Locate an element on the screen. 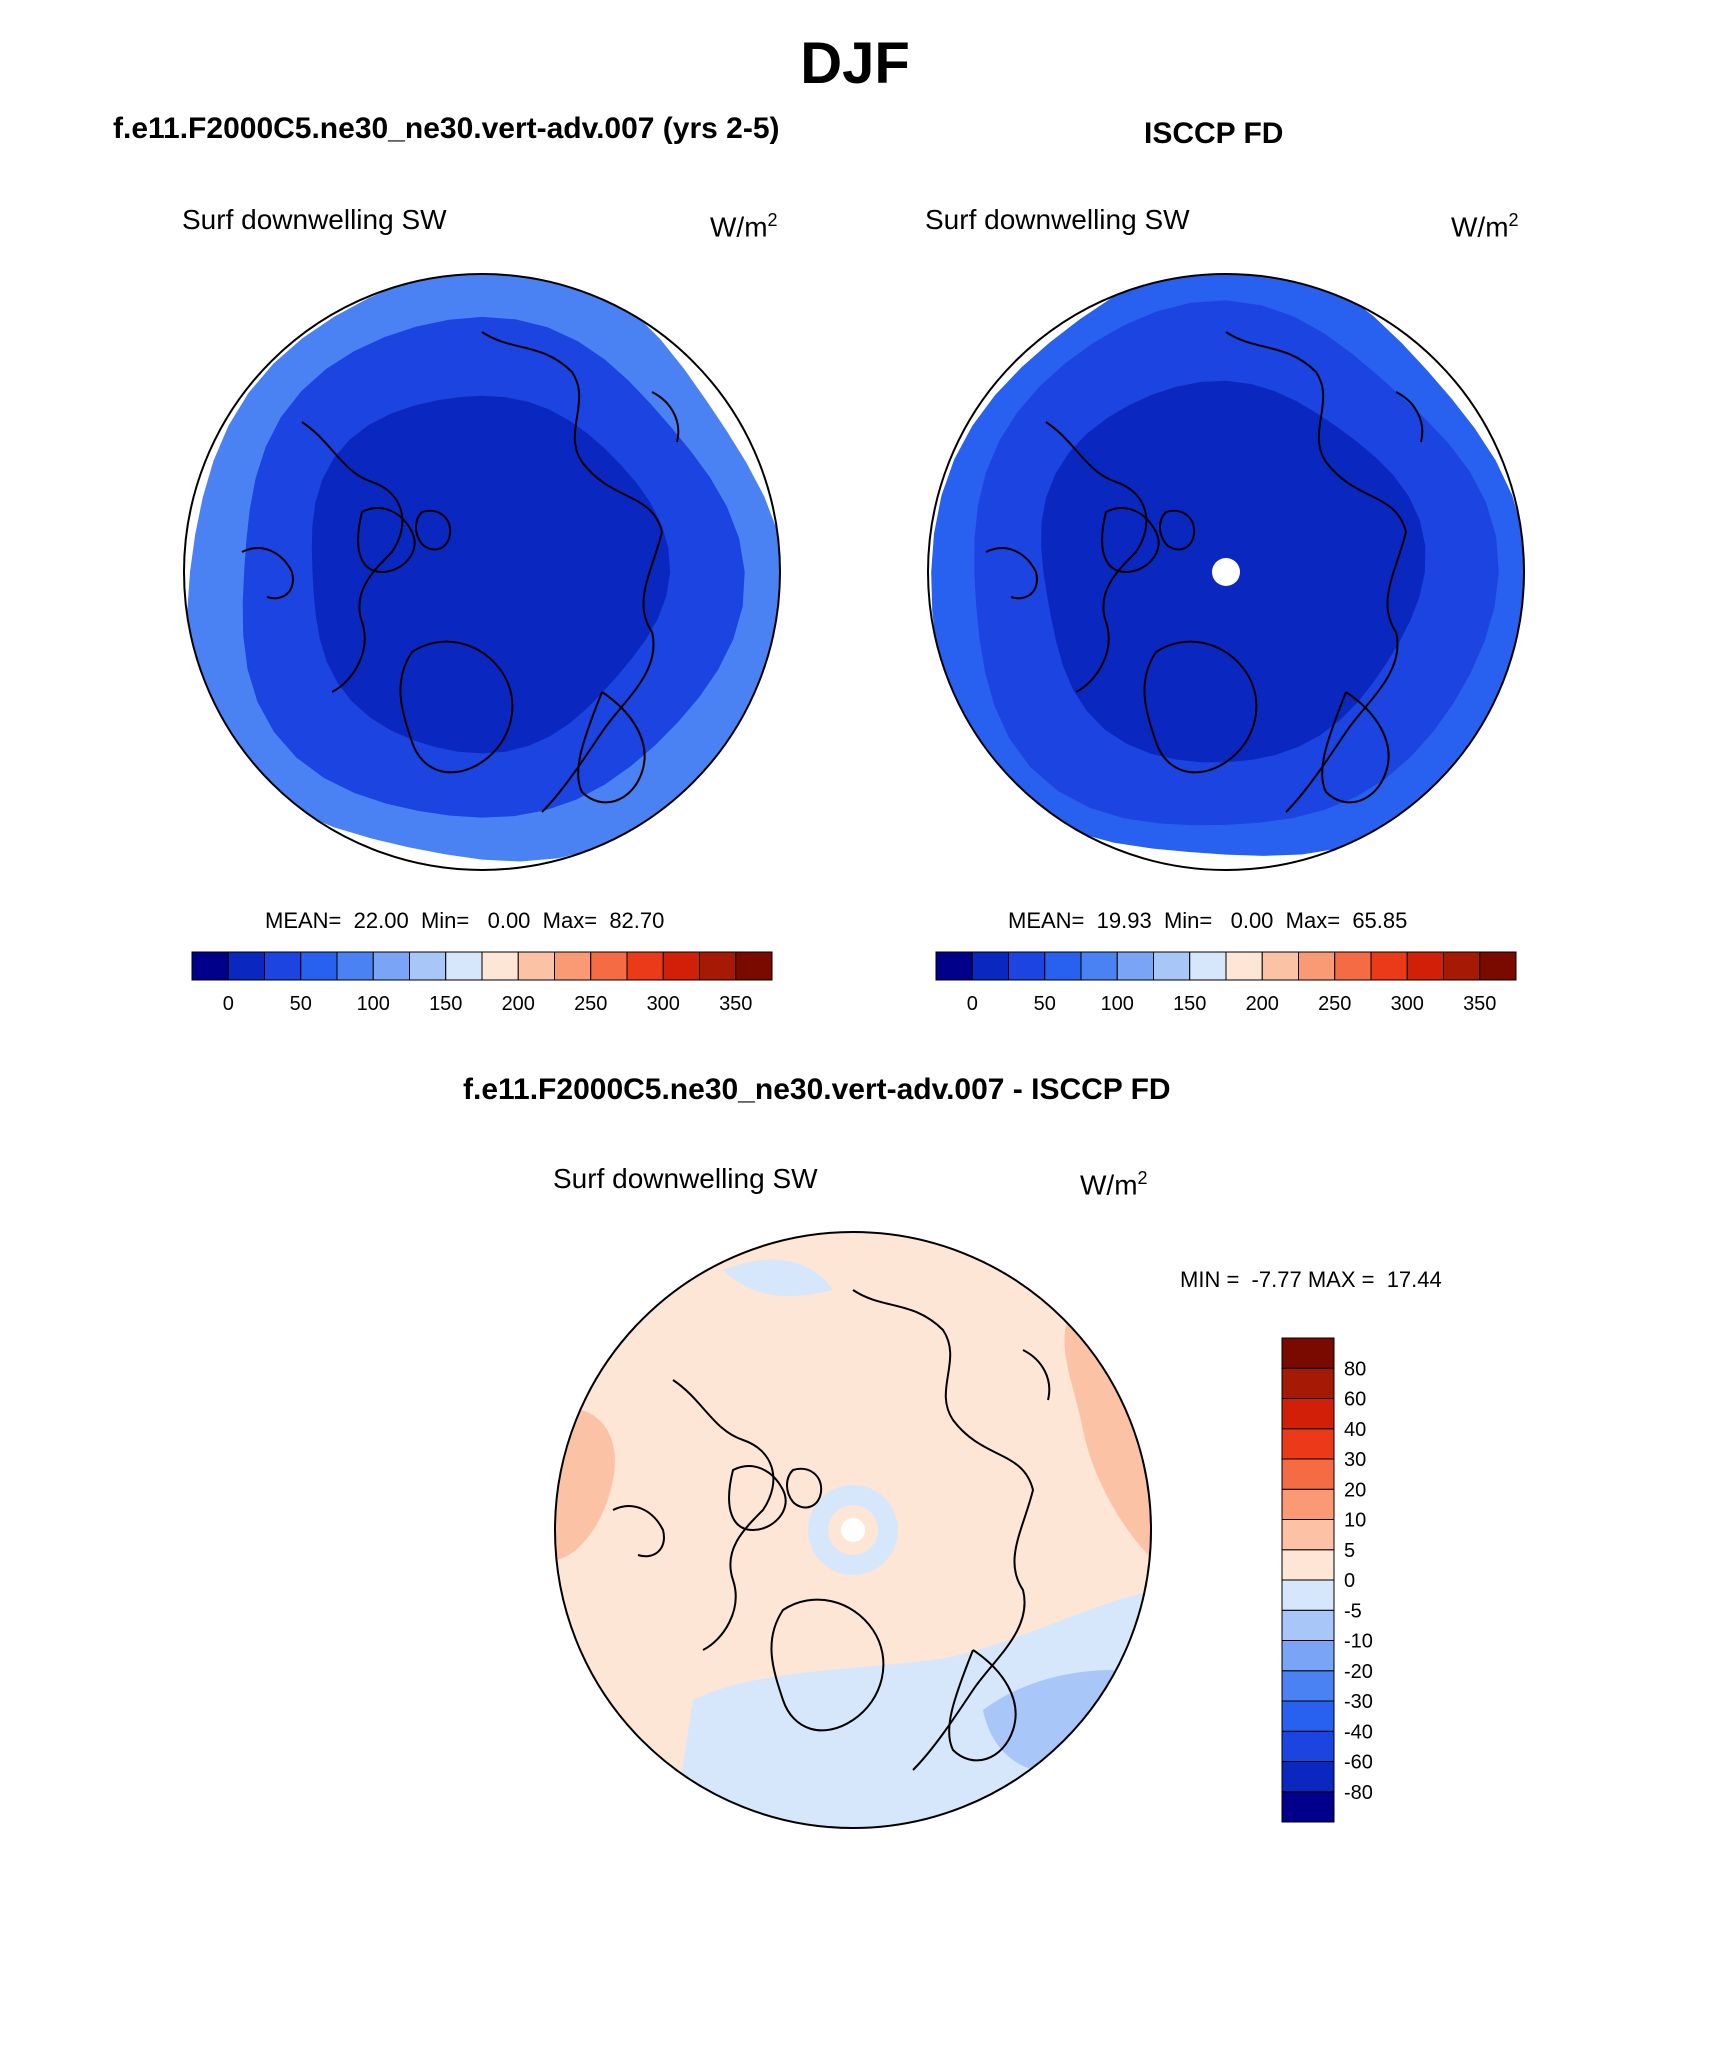  panel-1-polar-map is located at coordinates (482, 572).